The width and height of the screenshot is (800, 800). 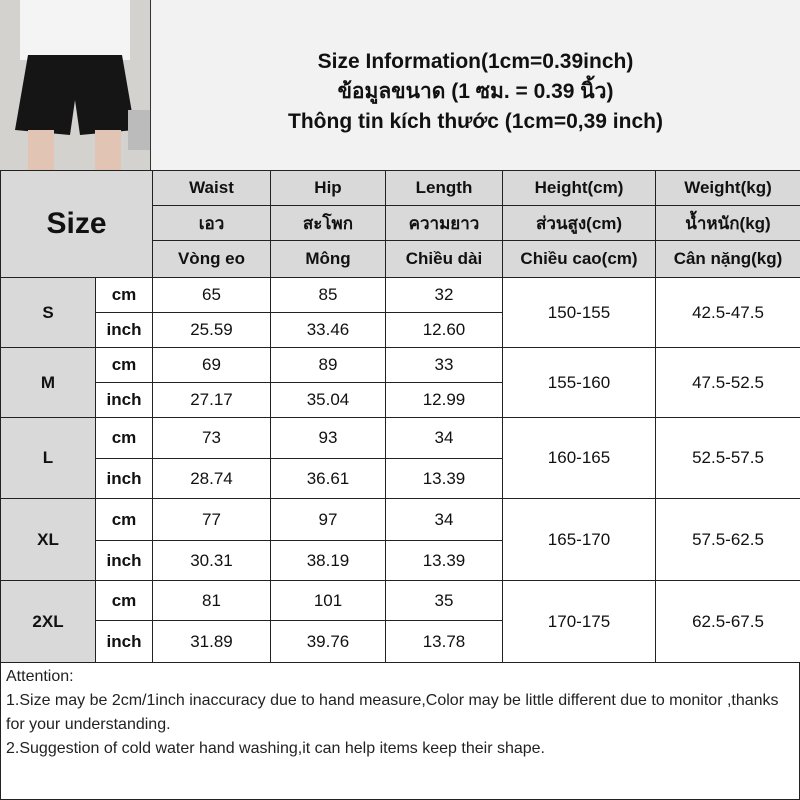 I want to click on weight-range: 57.5-62.5, so click(x=727, y=539).